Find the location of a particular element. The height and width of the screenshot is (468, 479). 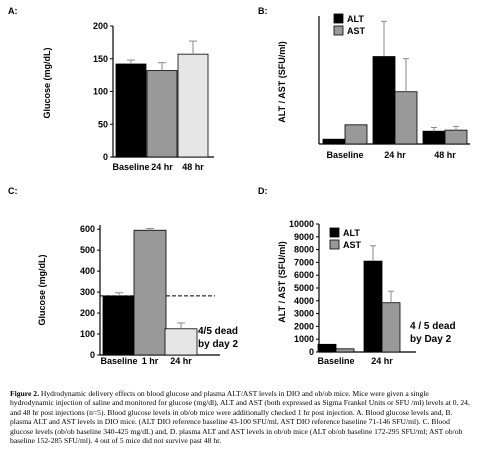

y-tick-label: 50 is located at coordinates (103, 124).